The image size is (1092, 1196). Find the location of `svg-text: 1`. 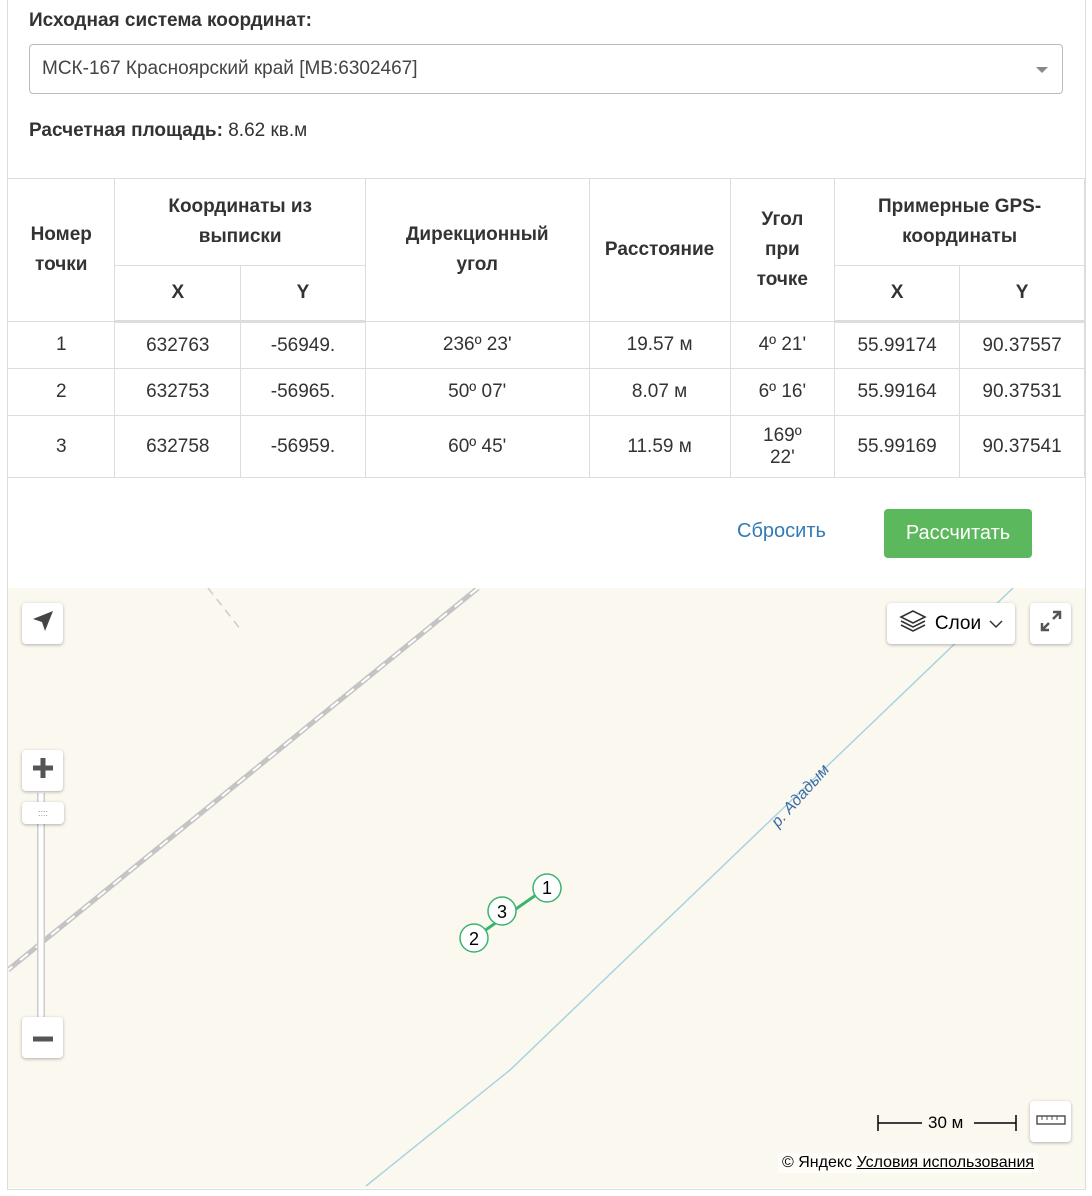

svg-text: 1 is located at coordinates (547, 888).